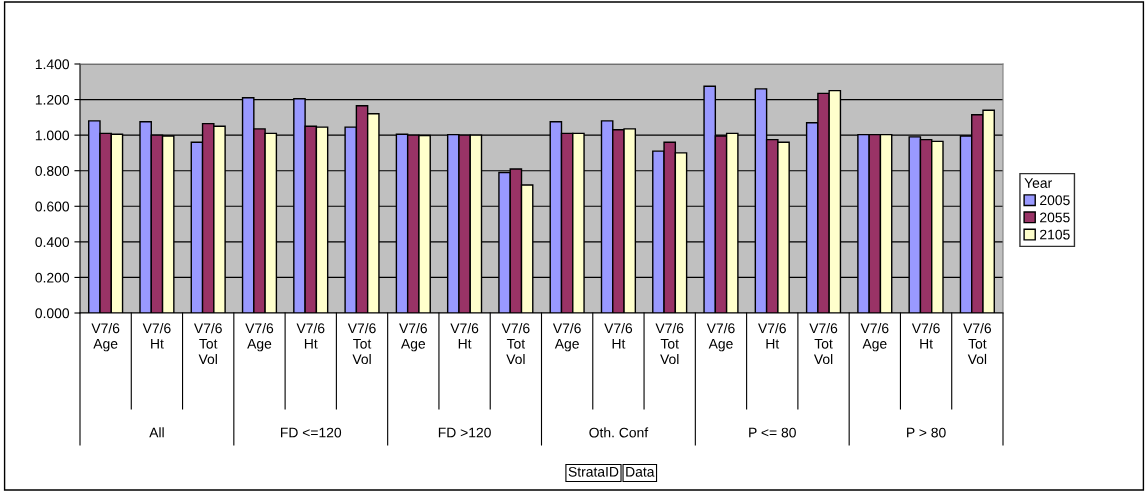 The image size is (1148, 492). Describe the element at coordinates (619, 432) in the screenshot. I see `text: Oth. Conf` at that location.